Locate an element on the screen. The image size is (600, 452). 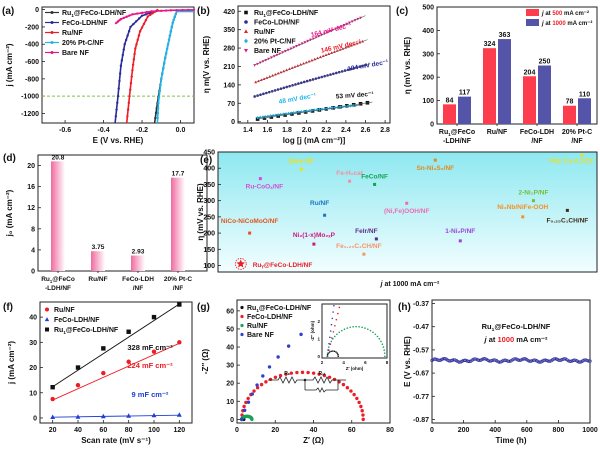
x-tick-label: 20% Pt-C is located at coordinates (577, 132).